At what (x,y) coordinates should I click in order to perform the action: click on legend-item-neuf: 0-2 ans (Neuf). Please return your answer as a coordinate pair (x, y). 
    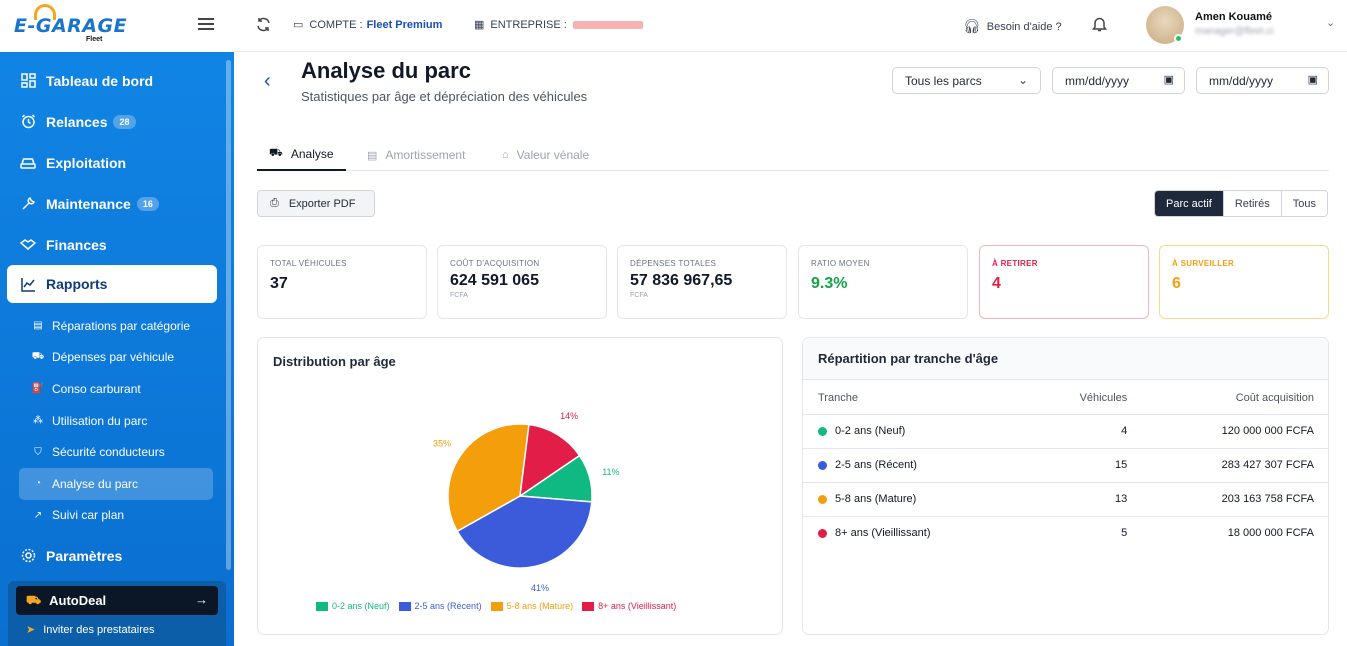
    Looking at the image, I should click on (353, 606).